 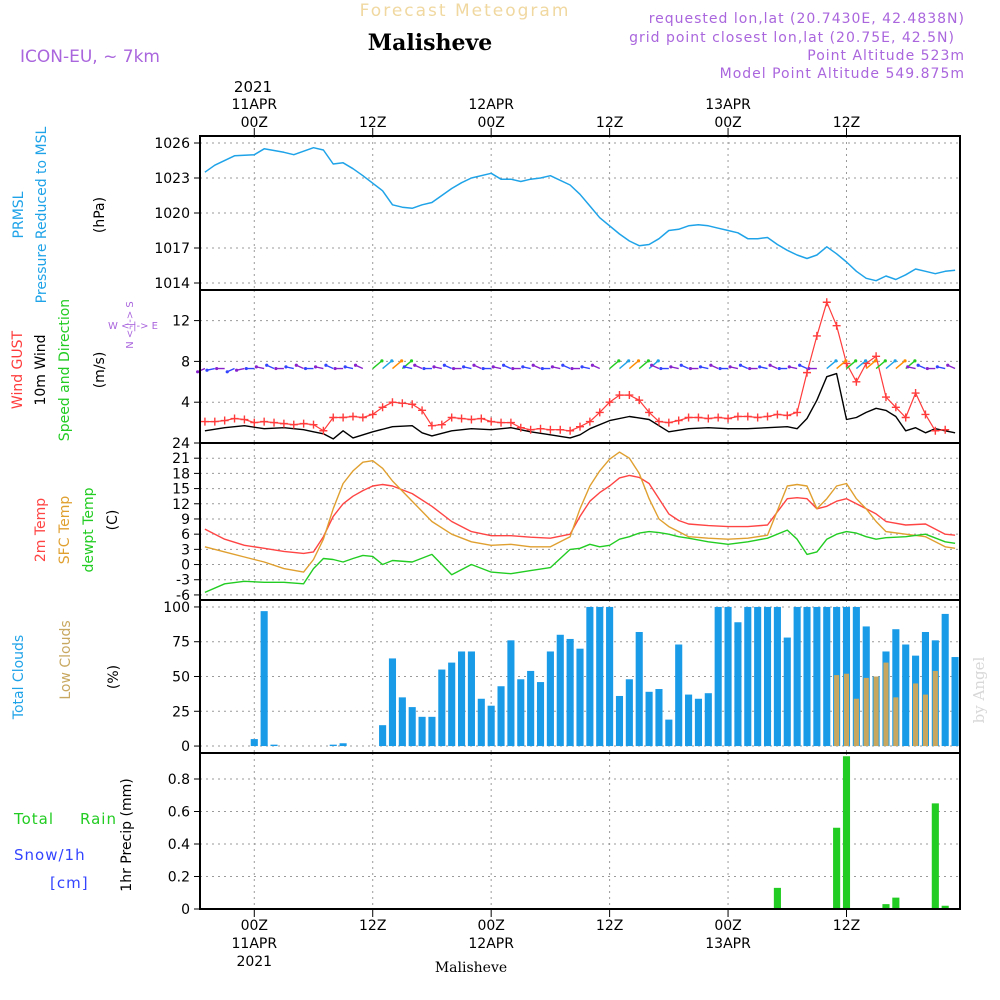 I want to click on wind-unit: (m/s), so click(x=100, y=370).